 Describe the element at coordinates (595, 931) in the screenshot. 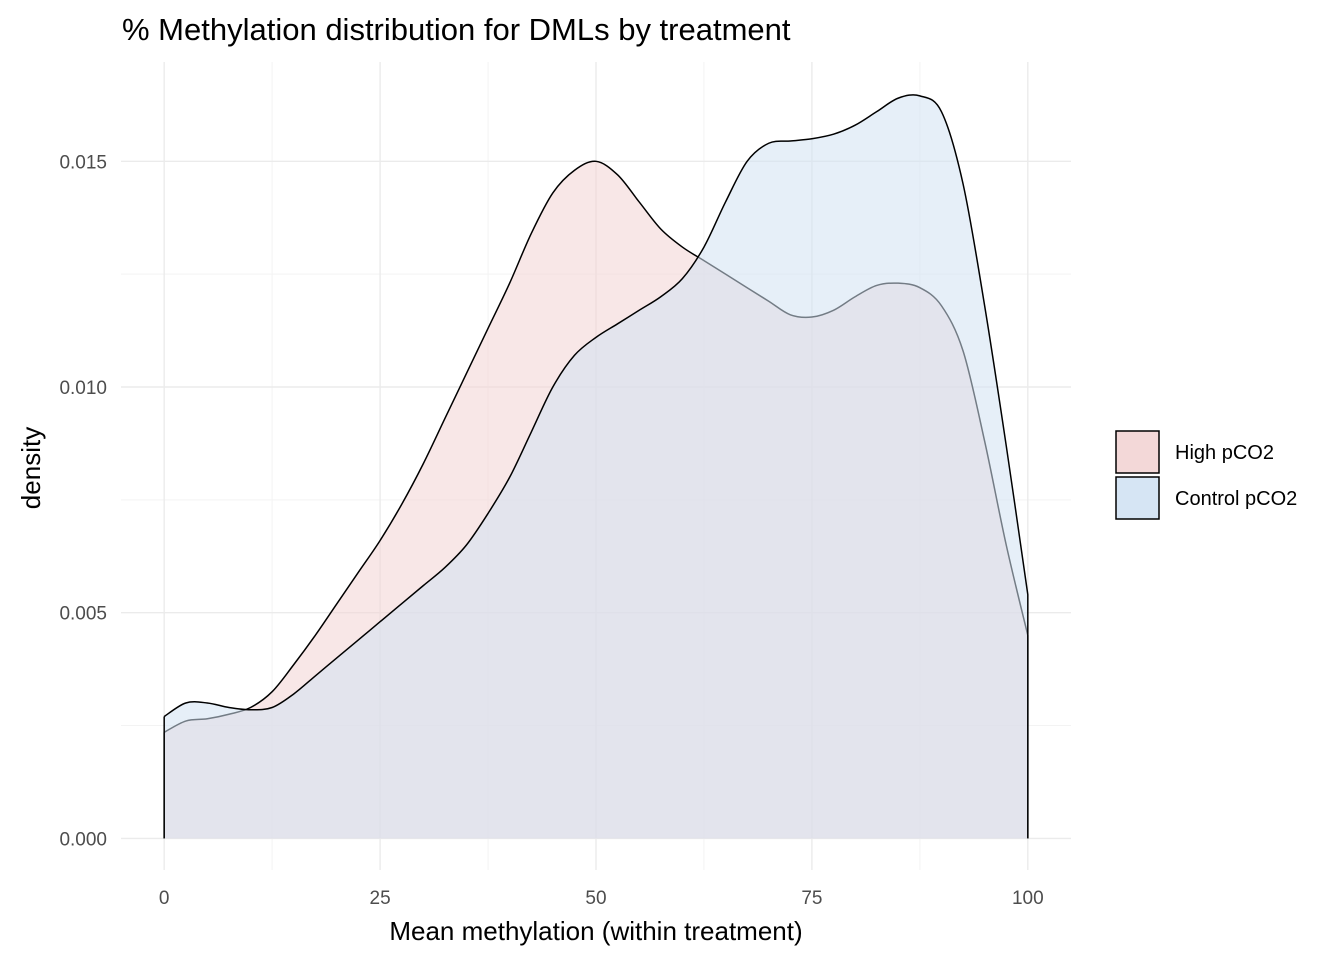

I see `x-axis-title: Mean methylation (within treatment)` at that location.